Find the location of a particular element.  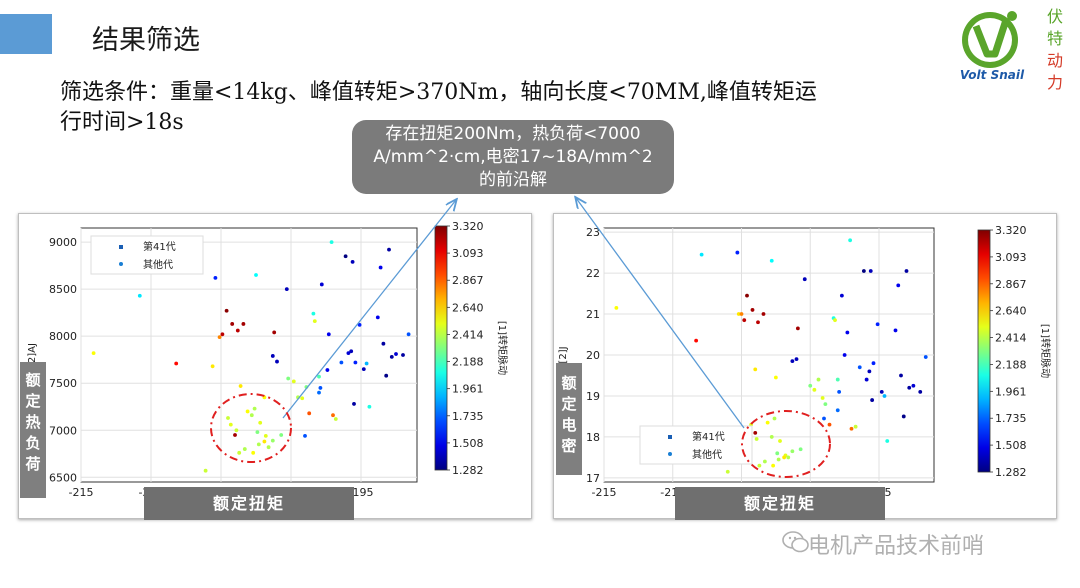

logo-vertical-text: 伏 特 动 力 is located at coordinates (1055, 50).